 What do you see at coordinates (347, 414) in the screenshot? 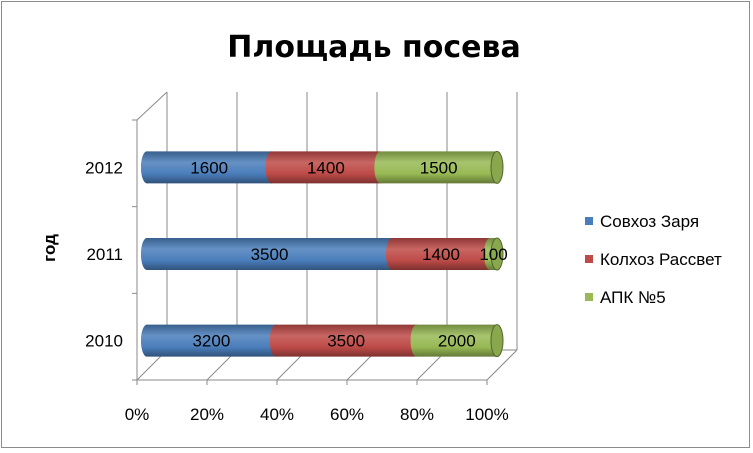
I see `x-tick-label: 60%` at bounding box center [347, 414].